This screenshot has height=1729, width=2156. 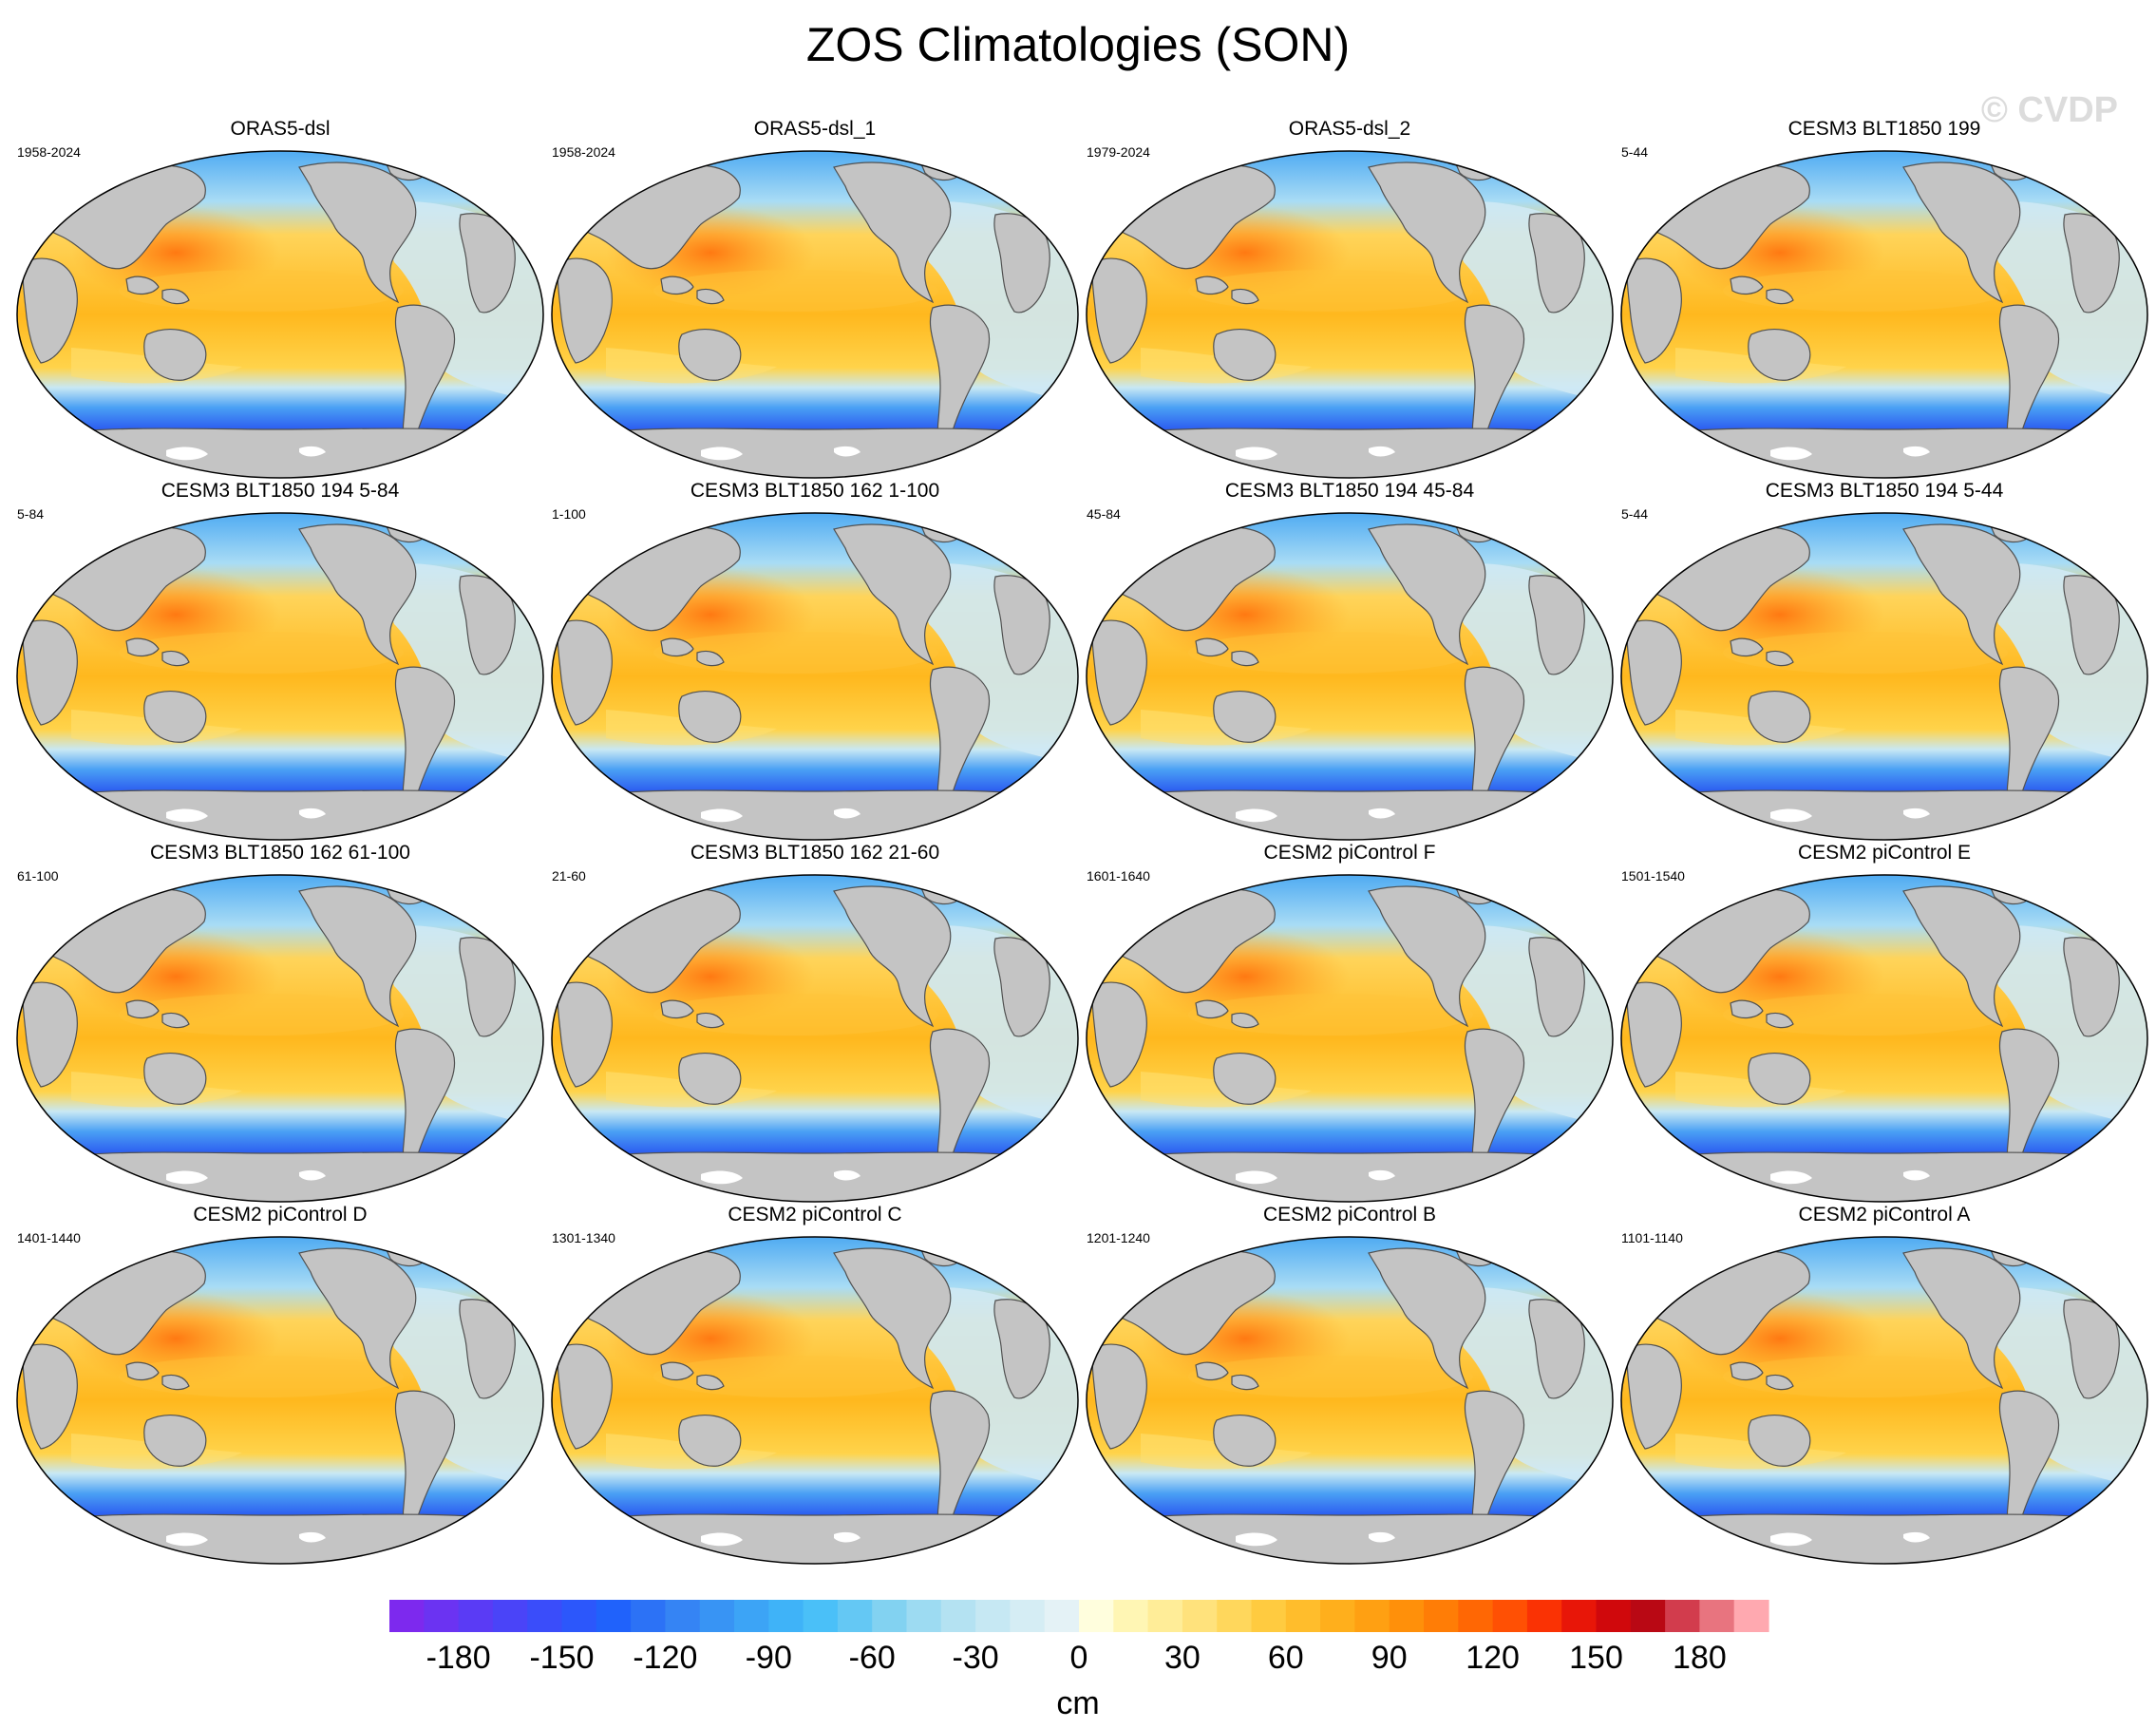 What do you see at coordinates (1078, 44) in the screenshot?
I see `page-title: ZOS Climatologies (SON)` at bounding box center [1078, 44].